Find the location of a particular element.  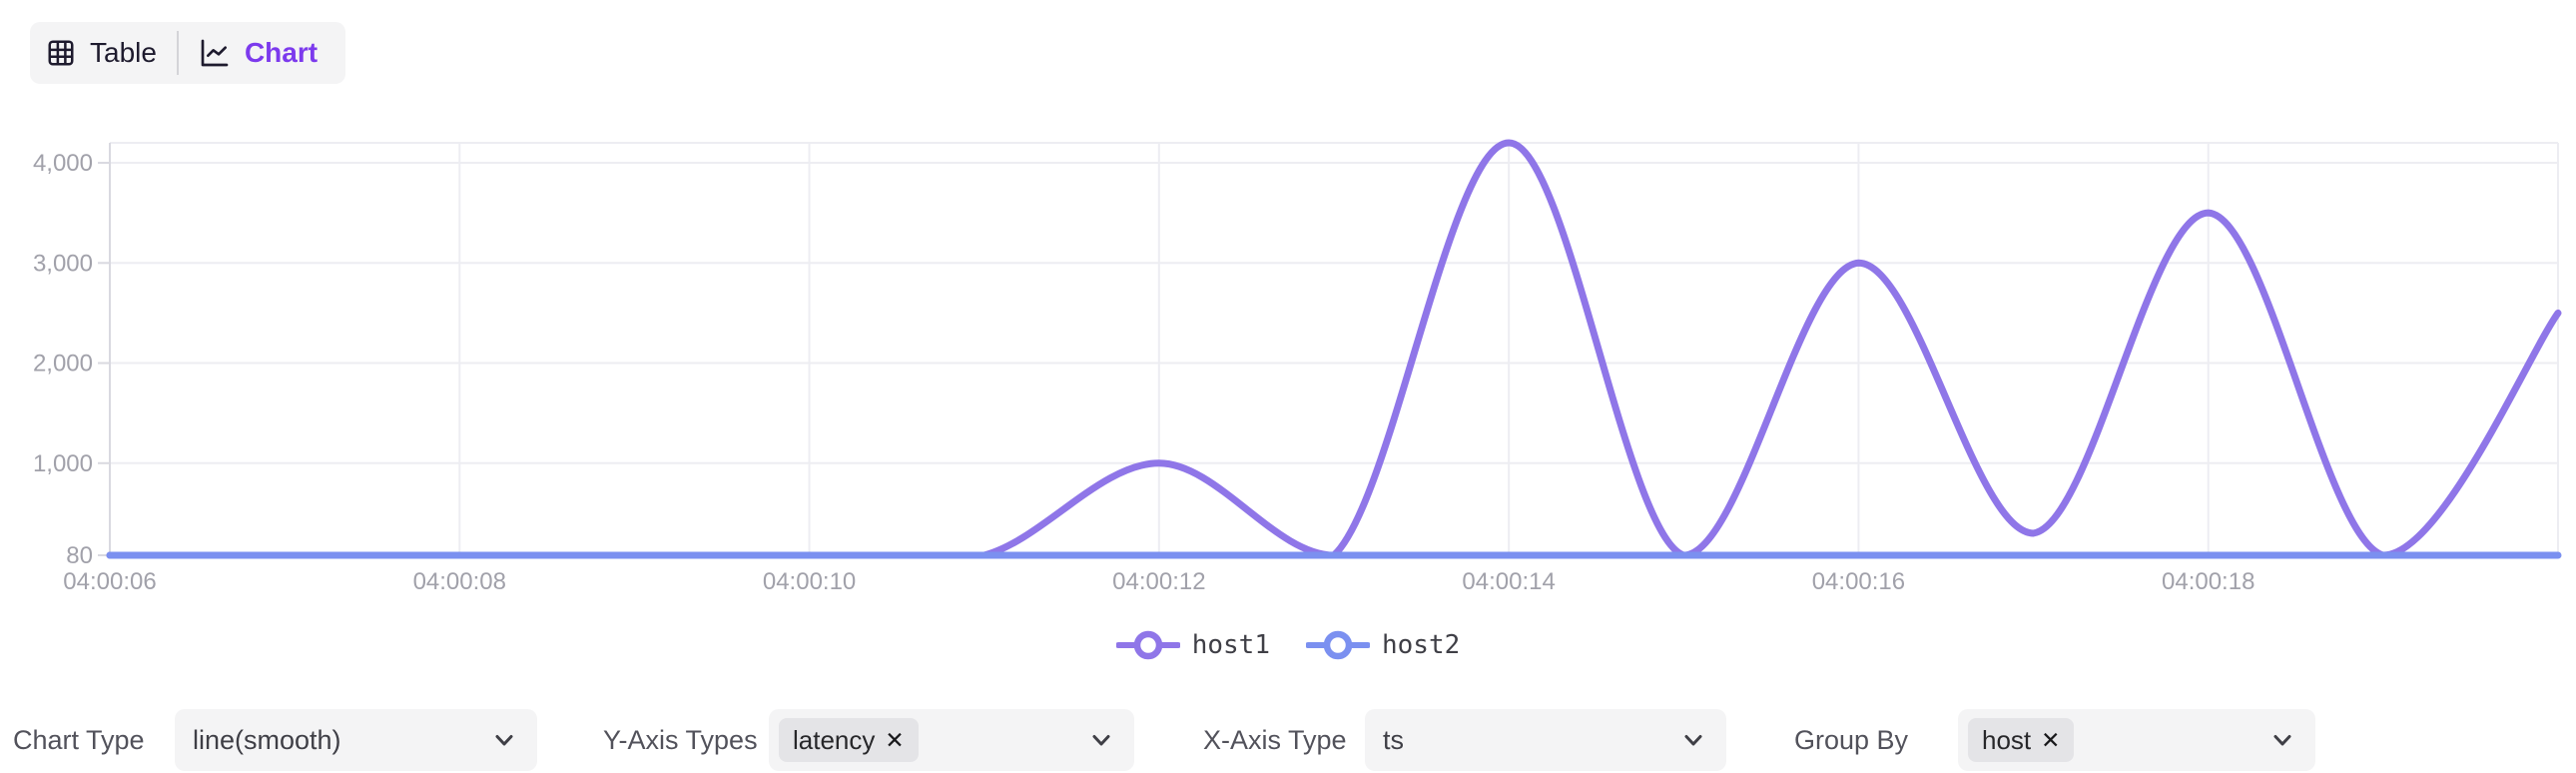

svg-text: 04:00:08 is located at coordinates (459, 581).